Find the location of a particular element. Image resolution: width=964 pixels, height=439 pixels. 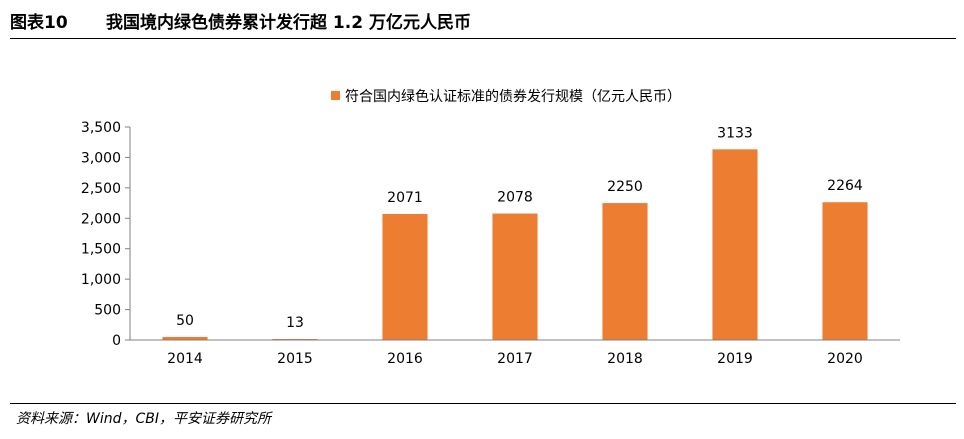

data-label-2016: 2071 is located at coordinates (405, 198).